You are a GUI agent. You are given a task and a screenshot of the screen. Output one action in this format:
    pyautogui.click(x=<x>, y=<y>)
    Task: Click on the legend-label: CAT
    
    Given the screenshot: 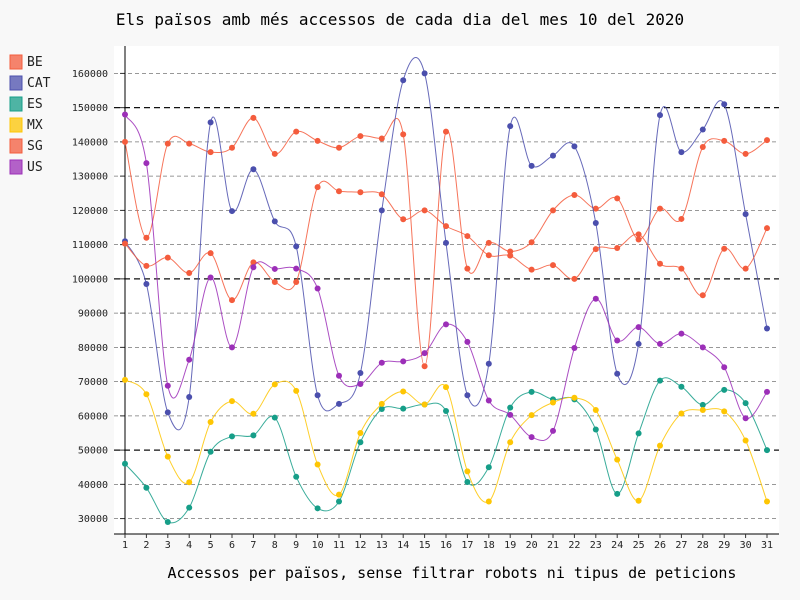 What is the action you would take?
    pyautogui.click(x=39, y=83)
    